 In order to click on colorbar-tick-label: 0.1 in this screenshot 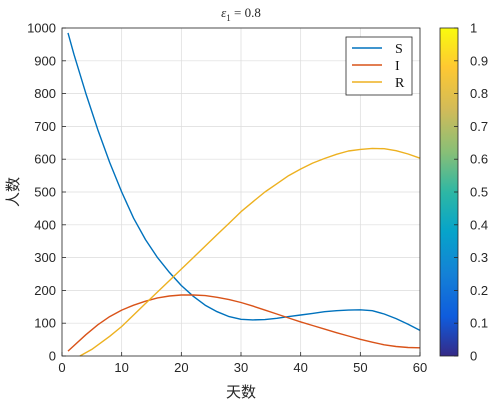, I will do `click(479, 323)`.